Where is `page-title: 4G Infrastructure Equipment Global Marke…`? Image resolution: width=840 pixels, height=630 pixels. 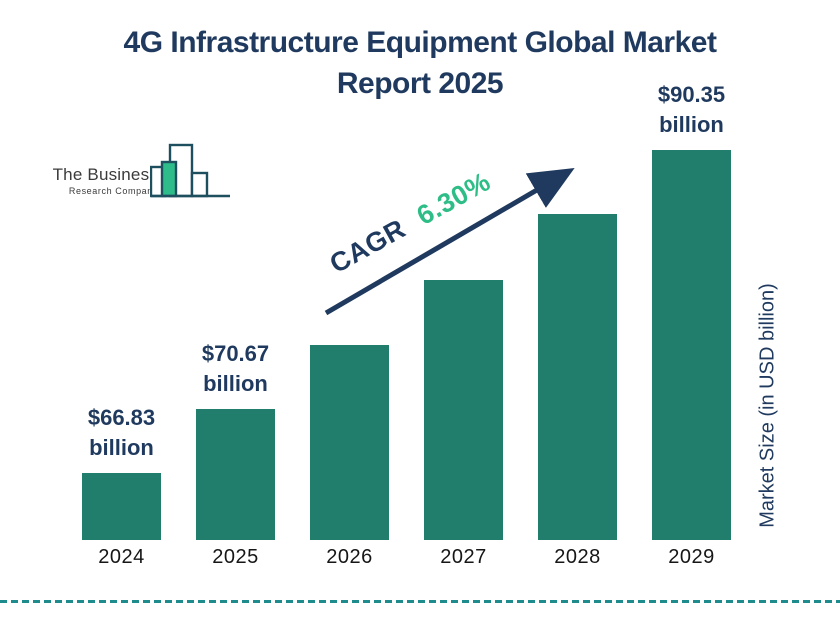 page-title: 4G Infrastructure Equipment Global Marke… is located at coordinates (420, 63).